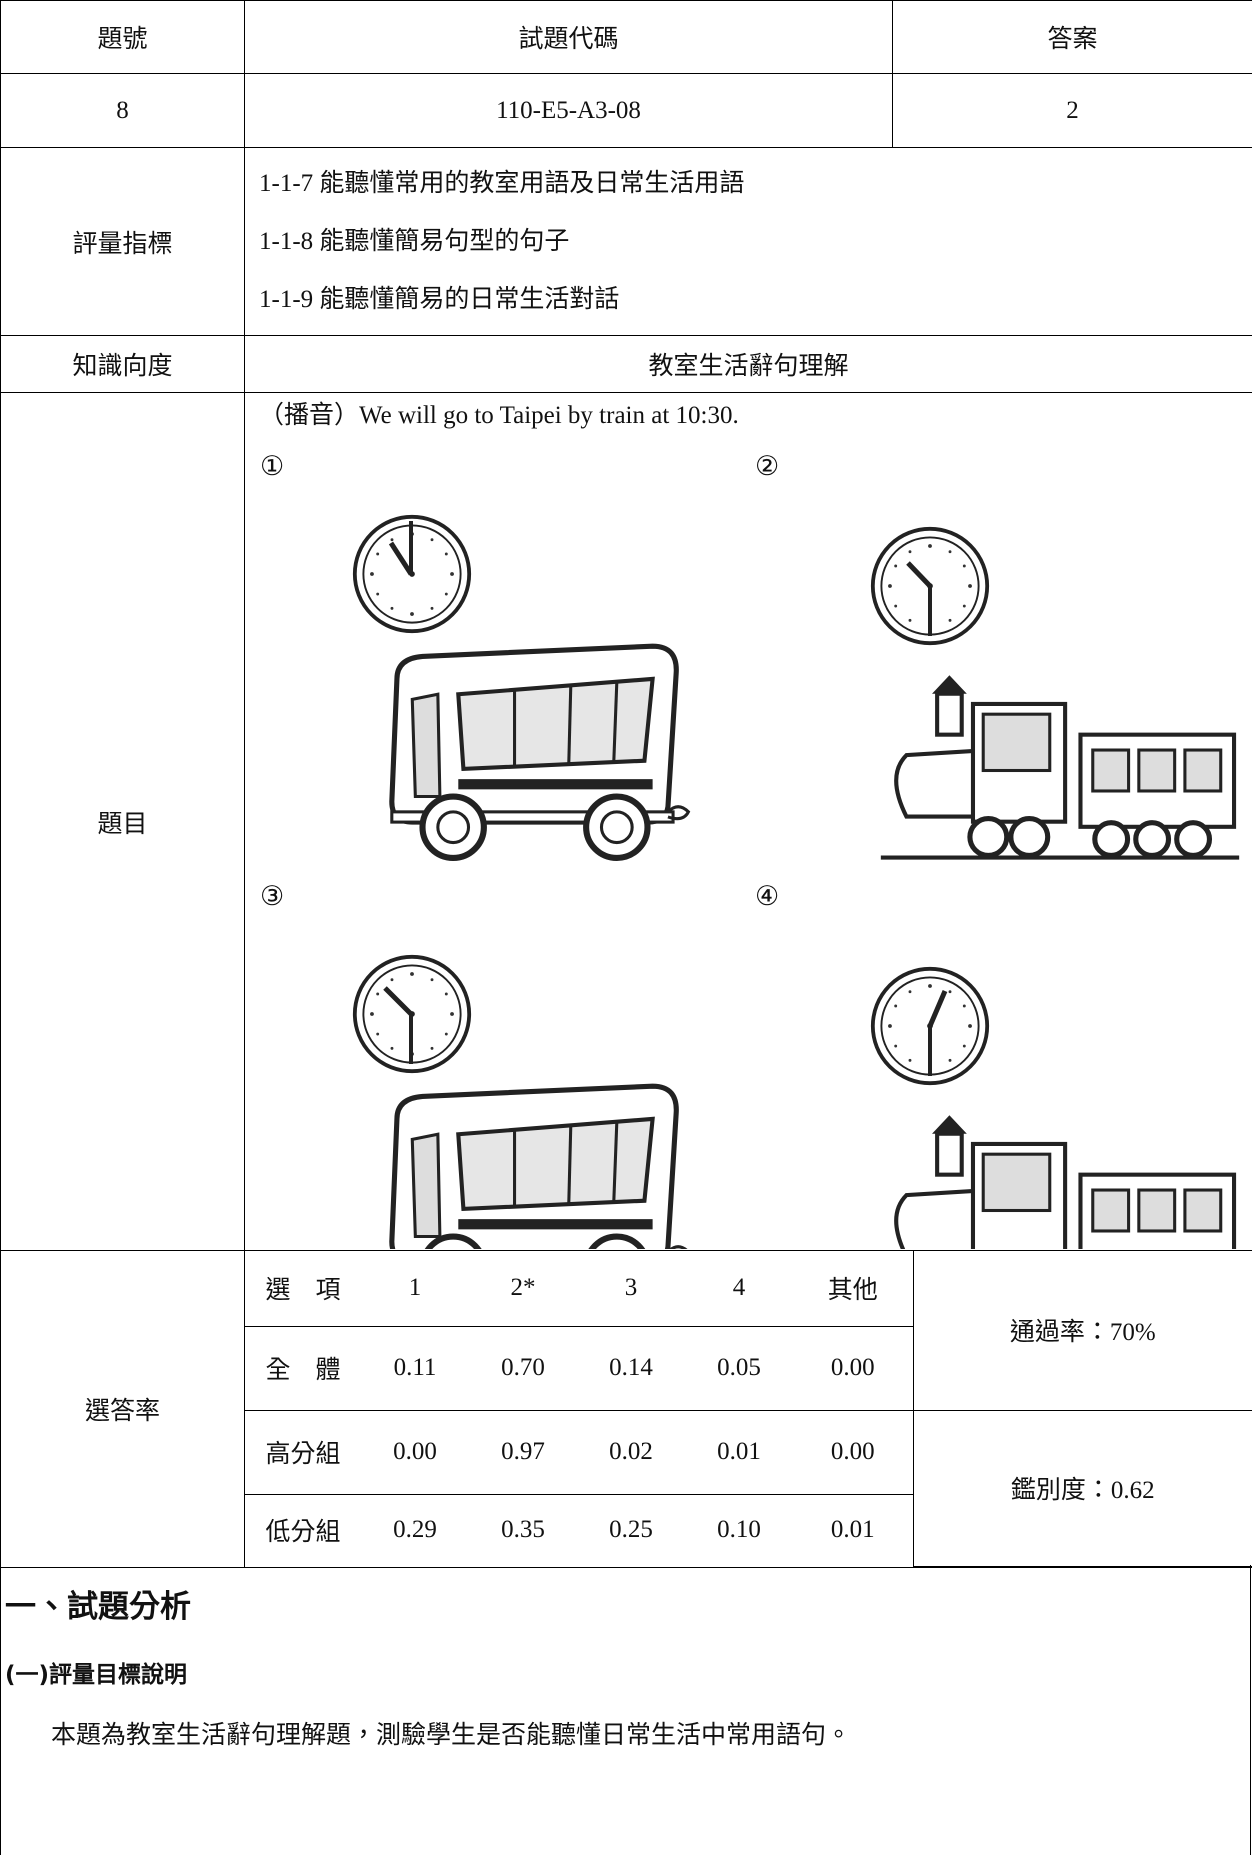 Image resolution: width=1252 pixels, height=1855 pixels. I want to click on section-subheading: (一)評量目標說明, so click(96, 1672).